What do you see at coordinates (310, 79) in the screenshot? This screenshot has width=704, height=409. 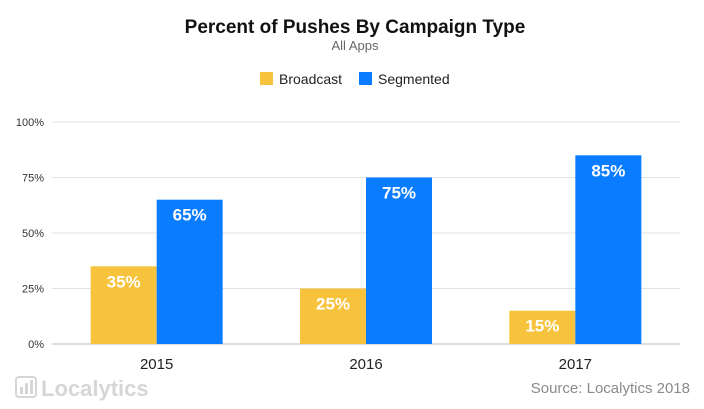 I see `legend-label-broadcast: Broadcast` at bounding box center [310, 79].